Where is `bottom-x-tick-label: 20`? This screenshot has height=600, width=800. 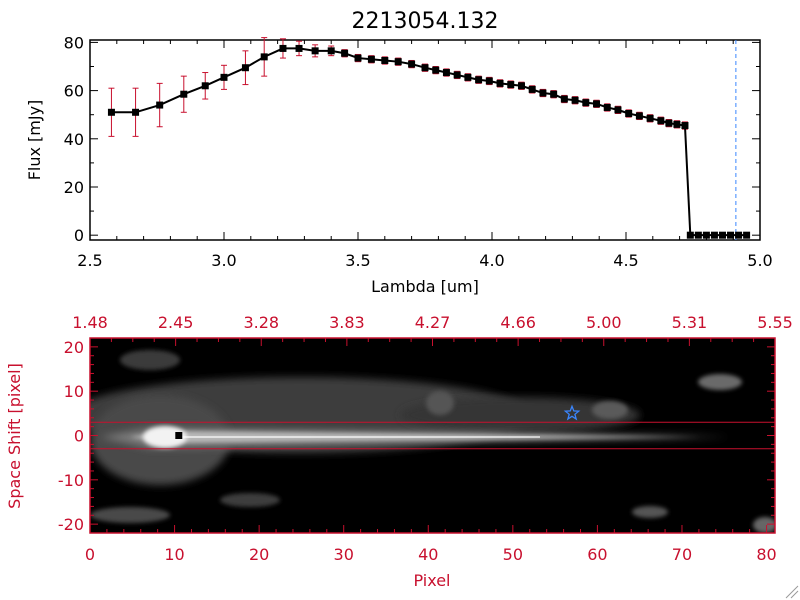 bottom-x-tick-label: 20 is located at coordinates (259, 554).